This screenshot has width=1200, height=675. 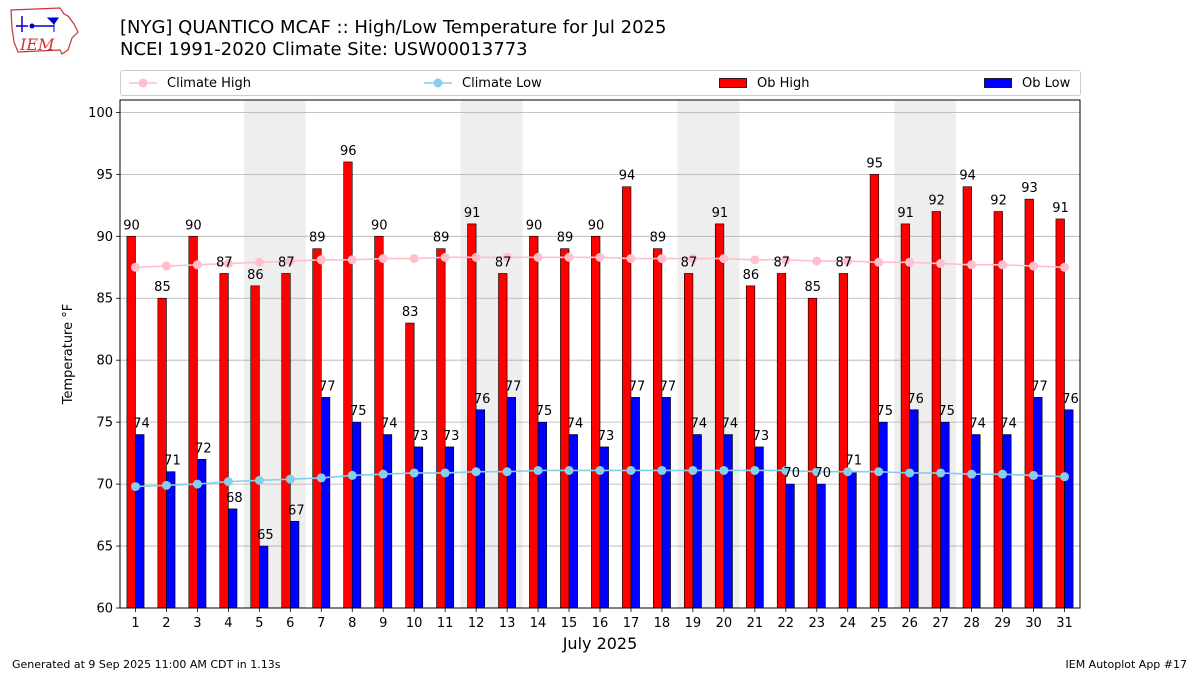 I want to click on legend-item-climate-low: Climate Low, so click(x=483, y=83).